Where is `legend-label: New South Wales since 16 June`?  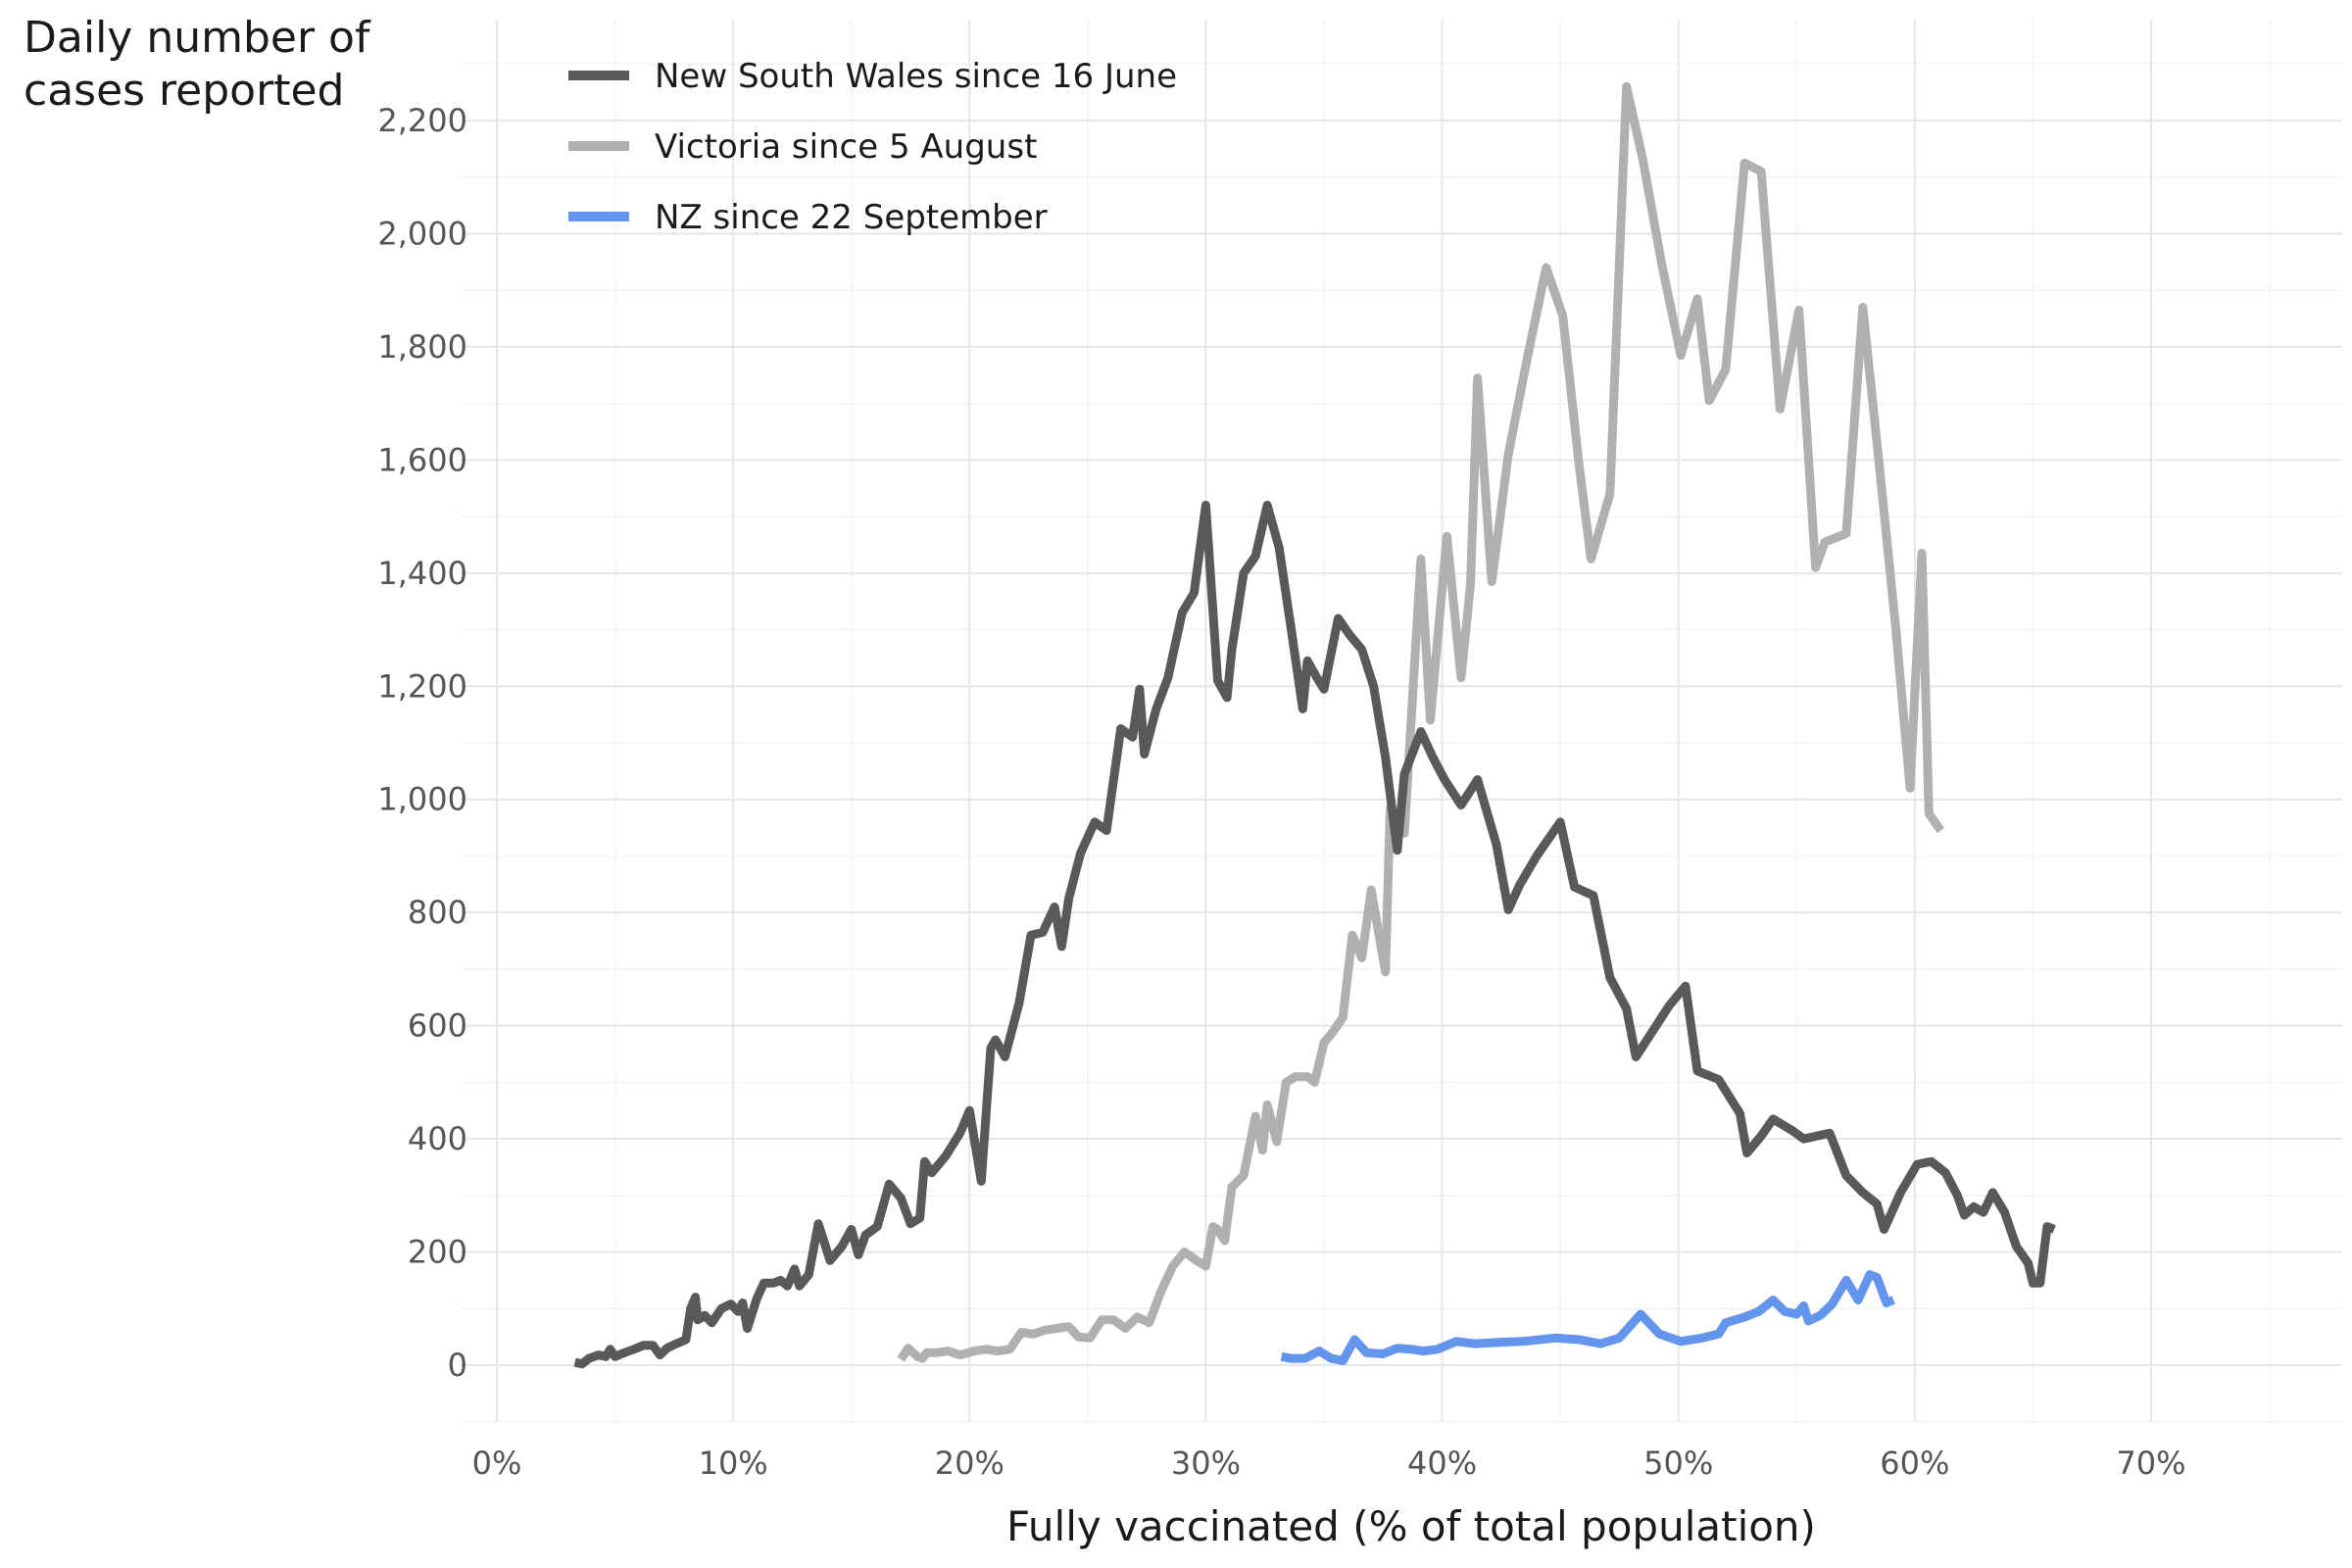 legend-label: New South Wales since 16 June is located at coordinates (916, 76).